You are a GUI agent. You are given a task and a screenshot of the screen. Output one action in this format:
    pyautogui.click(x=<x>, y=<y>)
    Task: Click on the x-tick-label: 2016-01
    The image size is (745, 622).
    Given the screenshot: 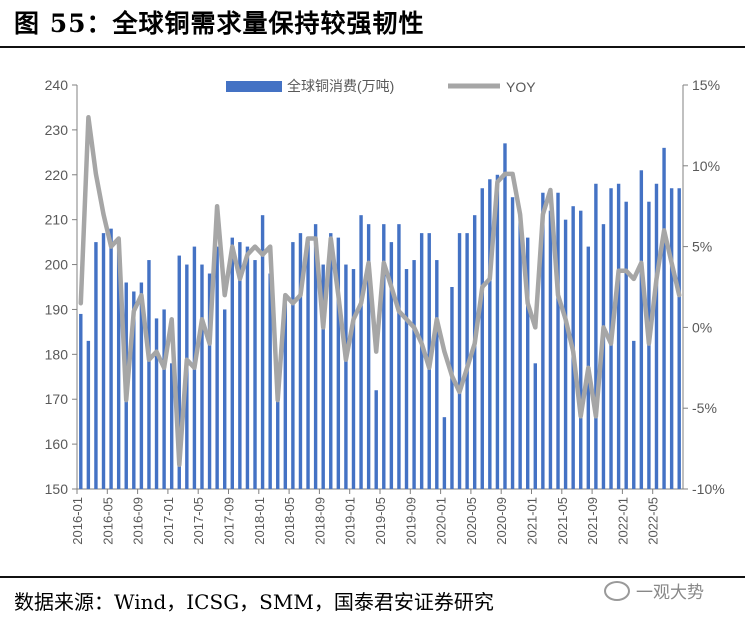 What is the action you would take?
    pyautogui.click(x=77, y=521)
    